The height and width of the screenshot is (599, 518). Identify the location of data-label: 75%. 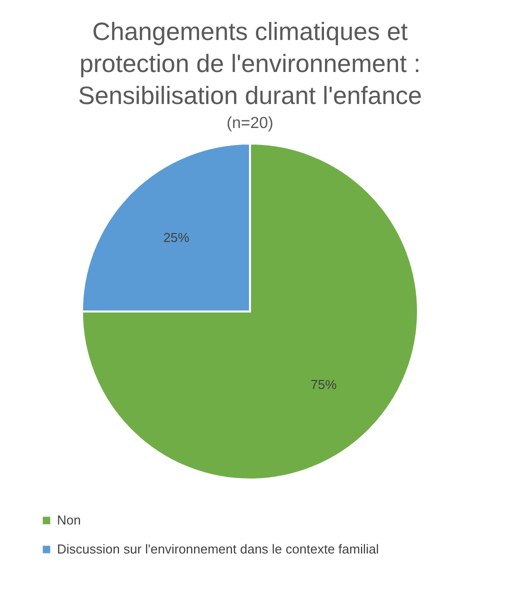
(324, 384).